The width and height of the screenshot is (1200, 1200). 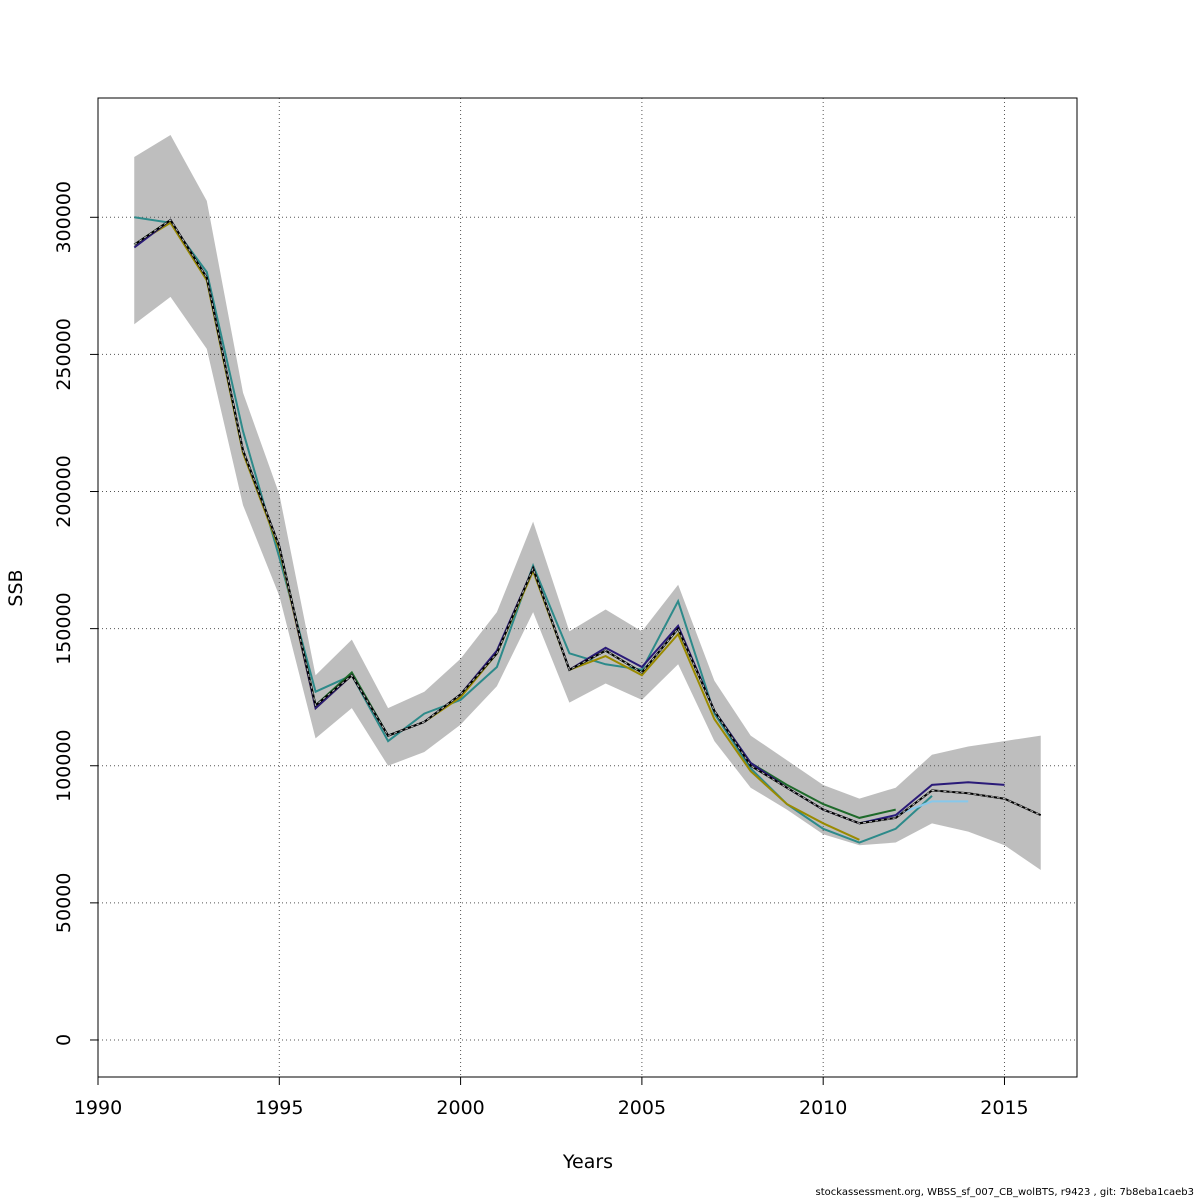 What do you see at coordinates (1004, 1108) in the screenshot?
I see `x-tick-label: 2015` at bounding box center [1004, 1108].